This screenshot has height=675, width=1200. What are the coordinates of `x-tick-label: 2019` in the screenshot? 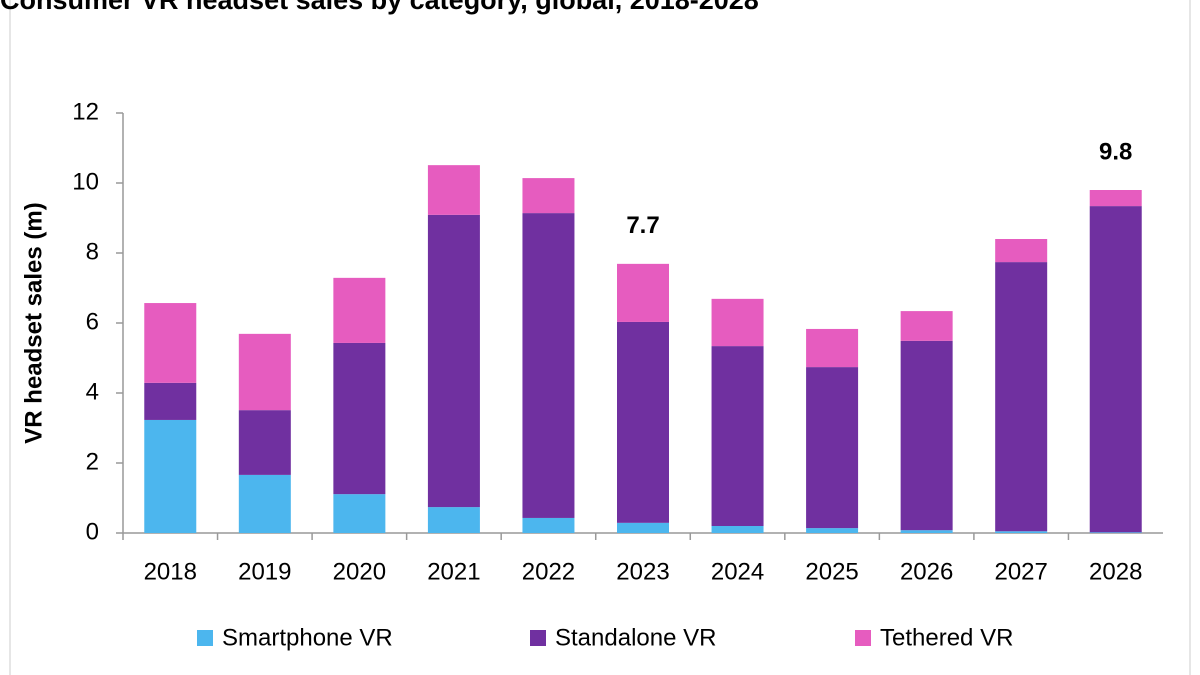 It's located at (264, 571).